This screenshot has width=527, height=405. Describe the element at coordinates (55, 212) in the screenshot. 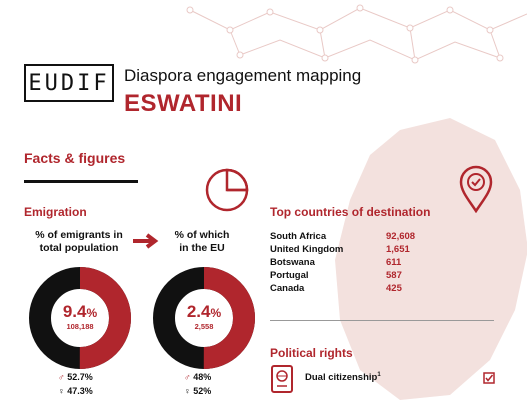

I see `emigration-heading: Emigration` at that location.